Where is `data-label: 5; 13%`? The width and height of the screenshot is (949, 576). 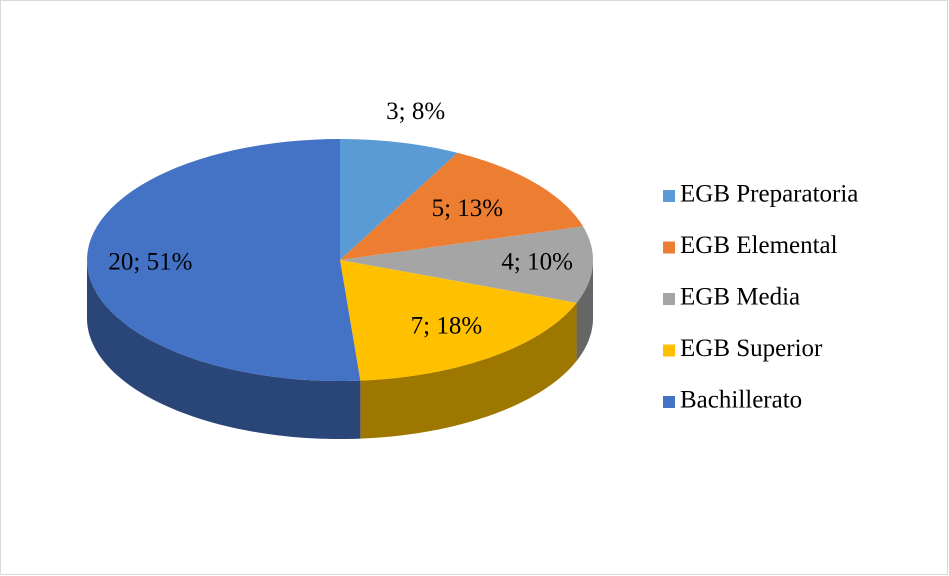
data-label: 5; 13% is located at coordinates (468, 208).